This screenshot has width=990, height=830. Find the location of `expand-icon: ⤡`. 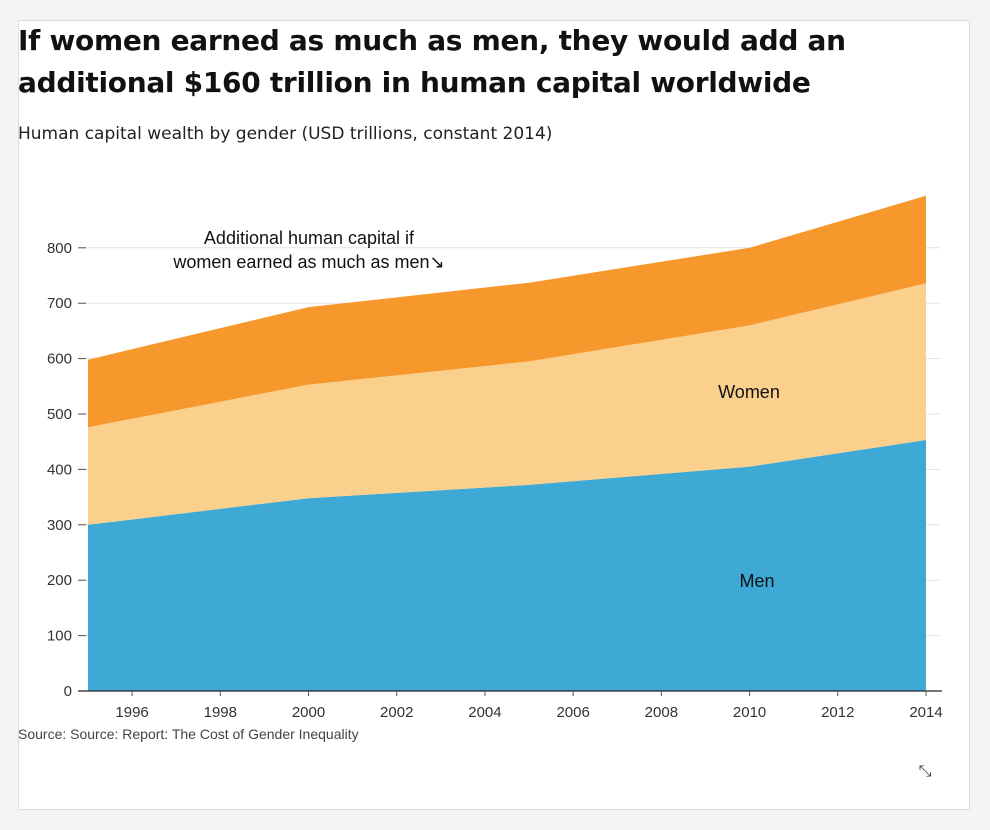

expand-icon: ⤡ is located at coordinates (925, 771).